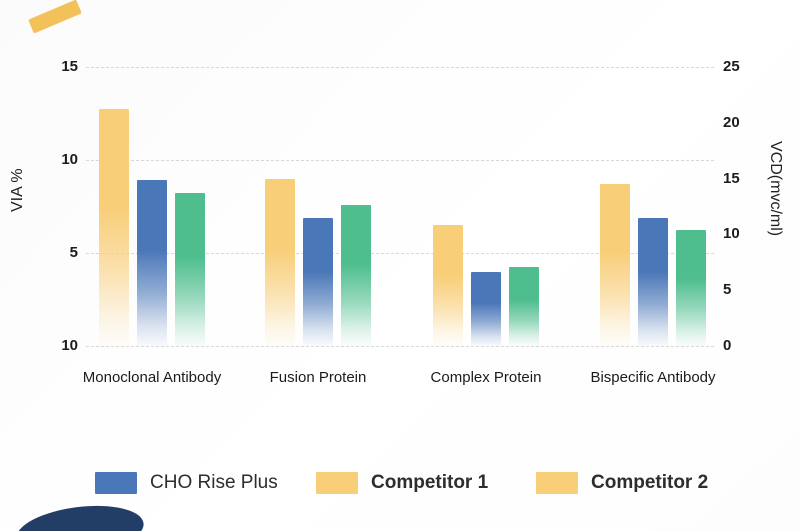 The height and width of the screenshot is (531, 800). Describe the element at coordinates (55, 17) in the screenshot. I see `ribbon-decoration` at that location.